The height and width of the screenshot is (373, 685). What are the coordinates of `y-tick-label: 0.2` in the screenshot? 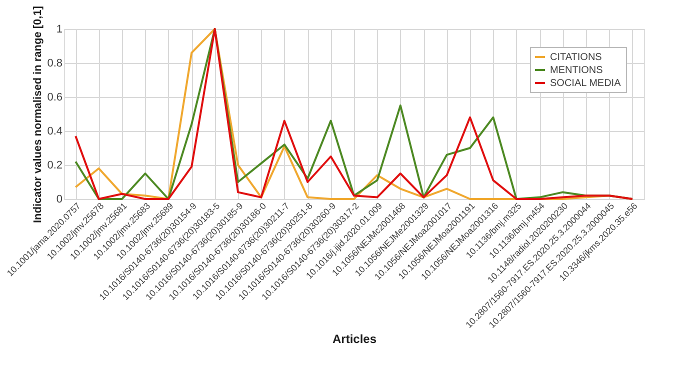 It's located at (54, 166).